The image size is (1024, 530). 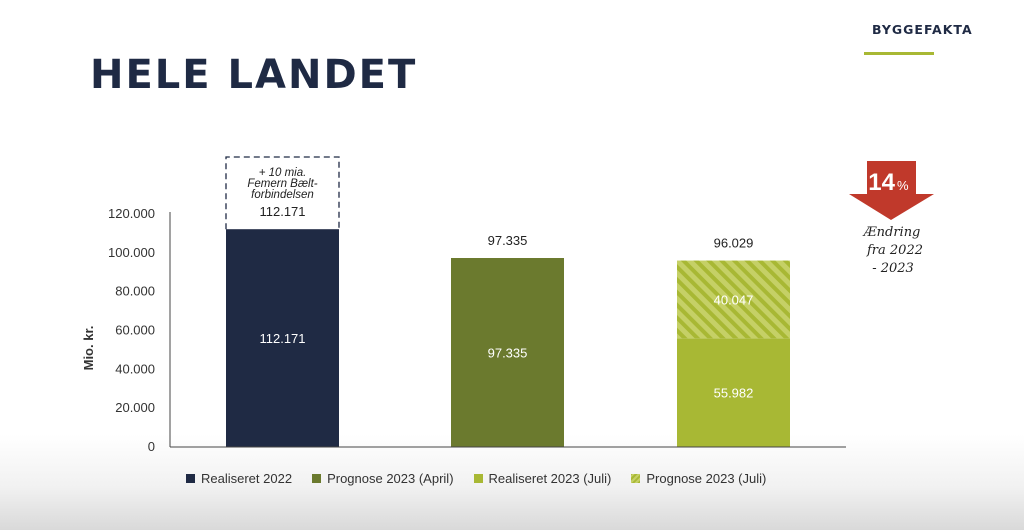 What do you see at coordinates (918, 39) in the screenshot?
I see `byggefakta-logo: BYGGEFAKTA` at bounding box center [918, 39].